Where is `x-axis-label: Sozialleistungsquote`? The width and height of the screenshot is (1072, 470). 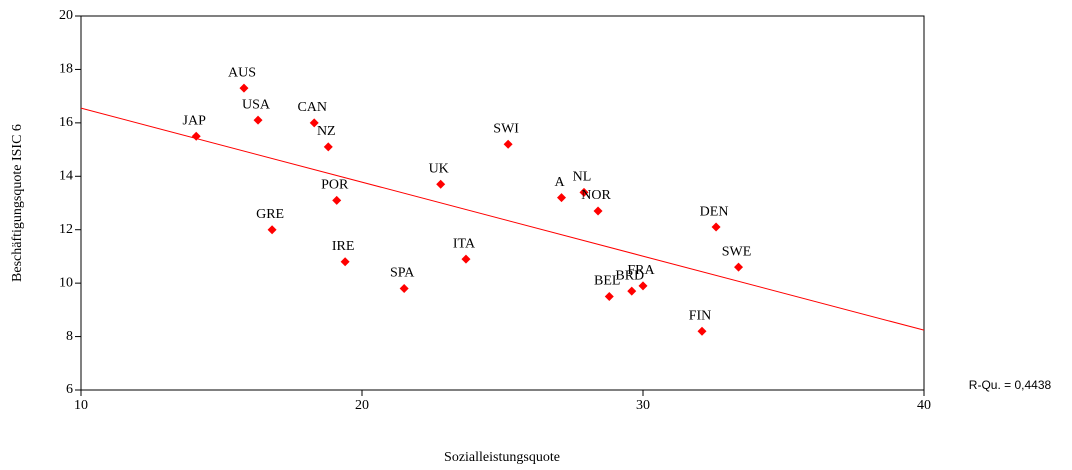
x-axis-label: Sozialleistungsquote is located at coordinates (502, 457).